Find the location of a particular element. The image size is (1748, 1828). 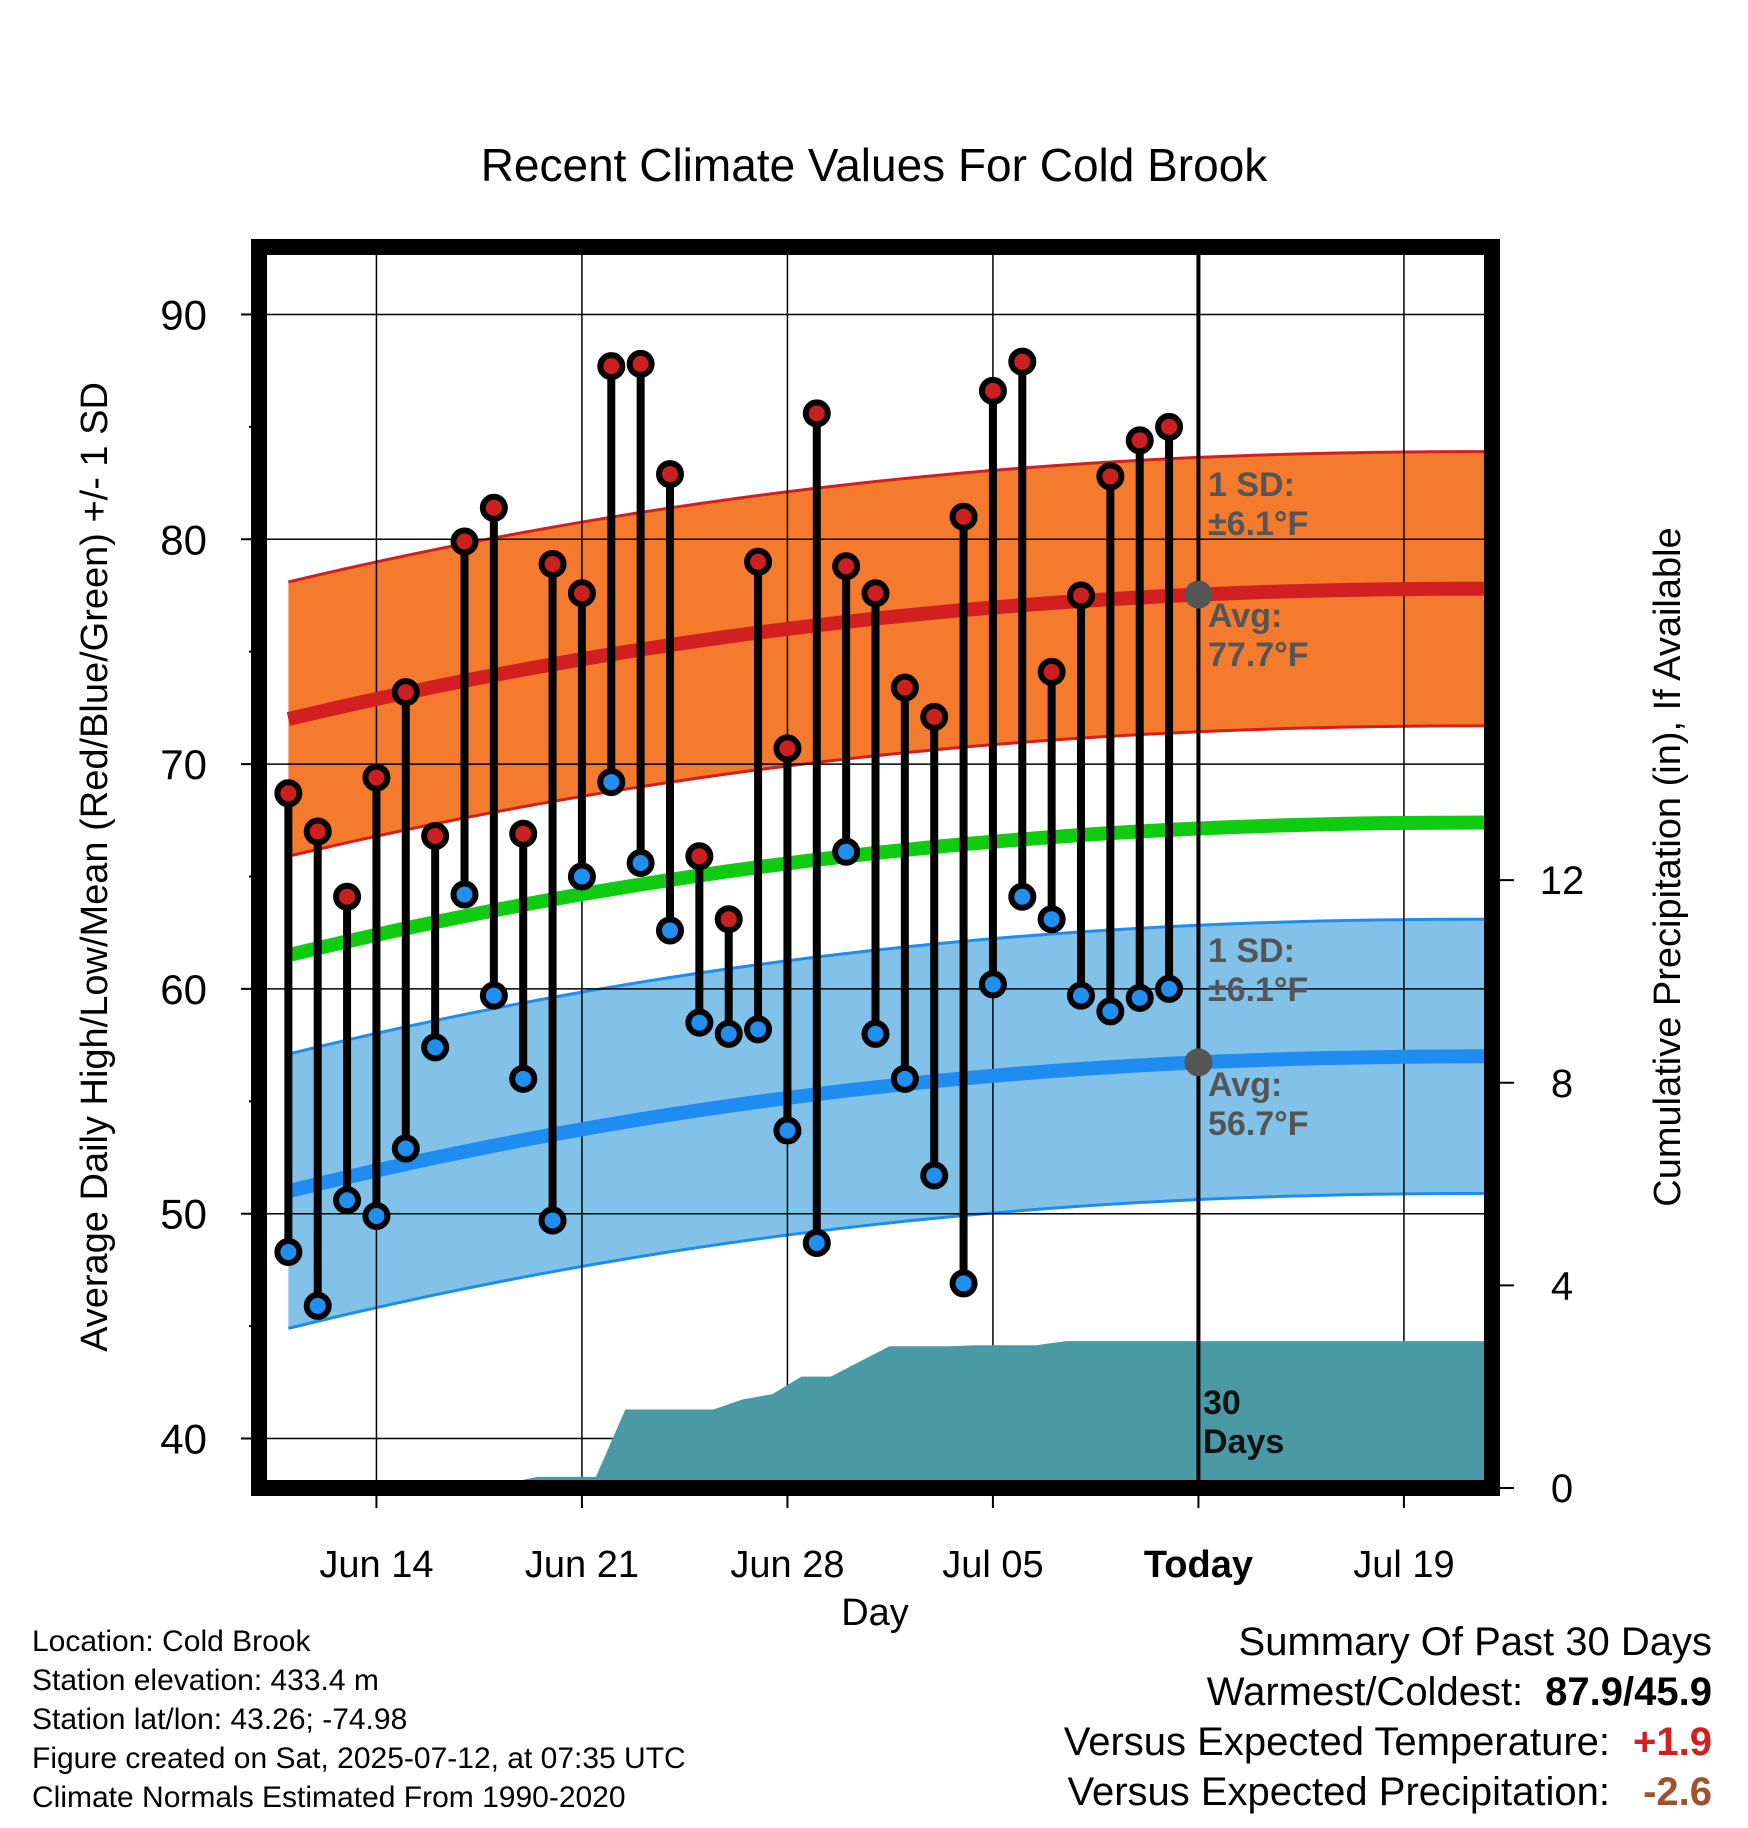

chart-title: Recent Climate Values For Cold Brook is located at coordinates (875, 165).